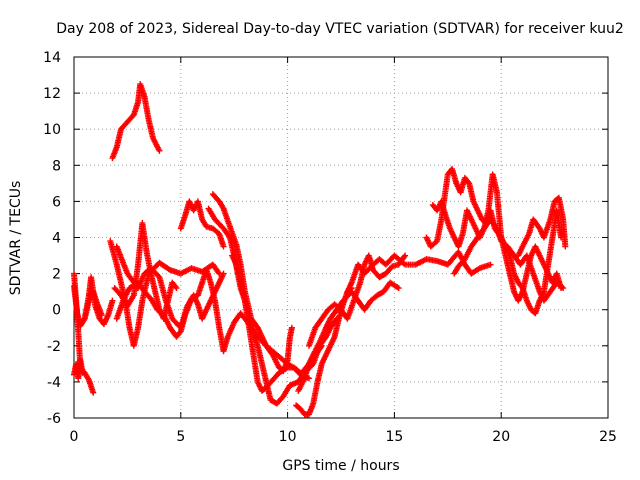 This screenshot has width=640, height=480. I want to click on y-tick-label: 8, so click(56, 166).